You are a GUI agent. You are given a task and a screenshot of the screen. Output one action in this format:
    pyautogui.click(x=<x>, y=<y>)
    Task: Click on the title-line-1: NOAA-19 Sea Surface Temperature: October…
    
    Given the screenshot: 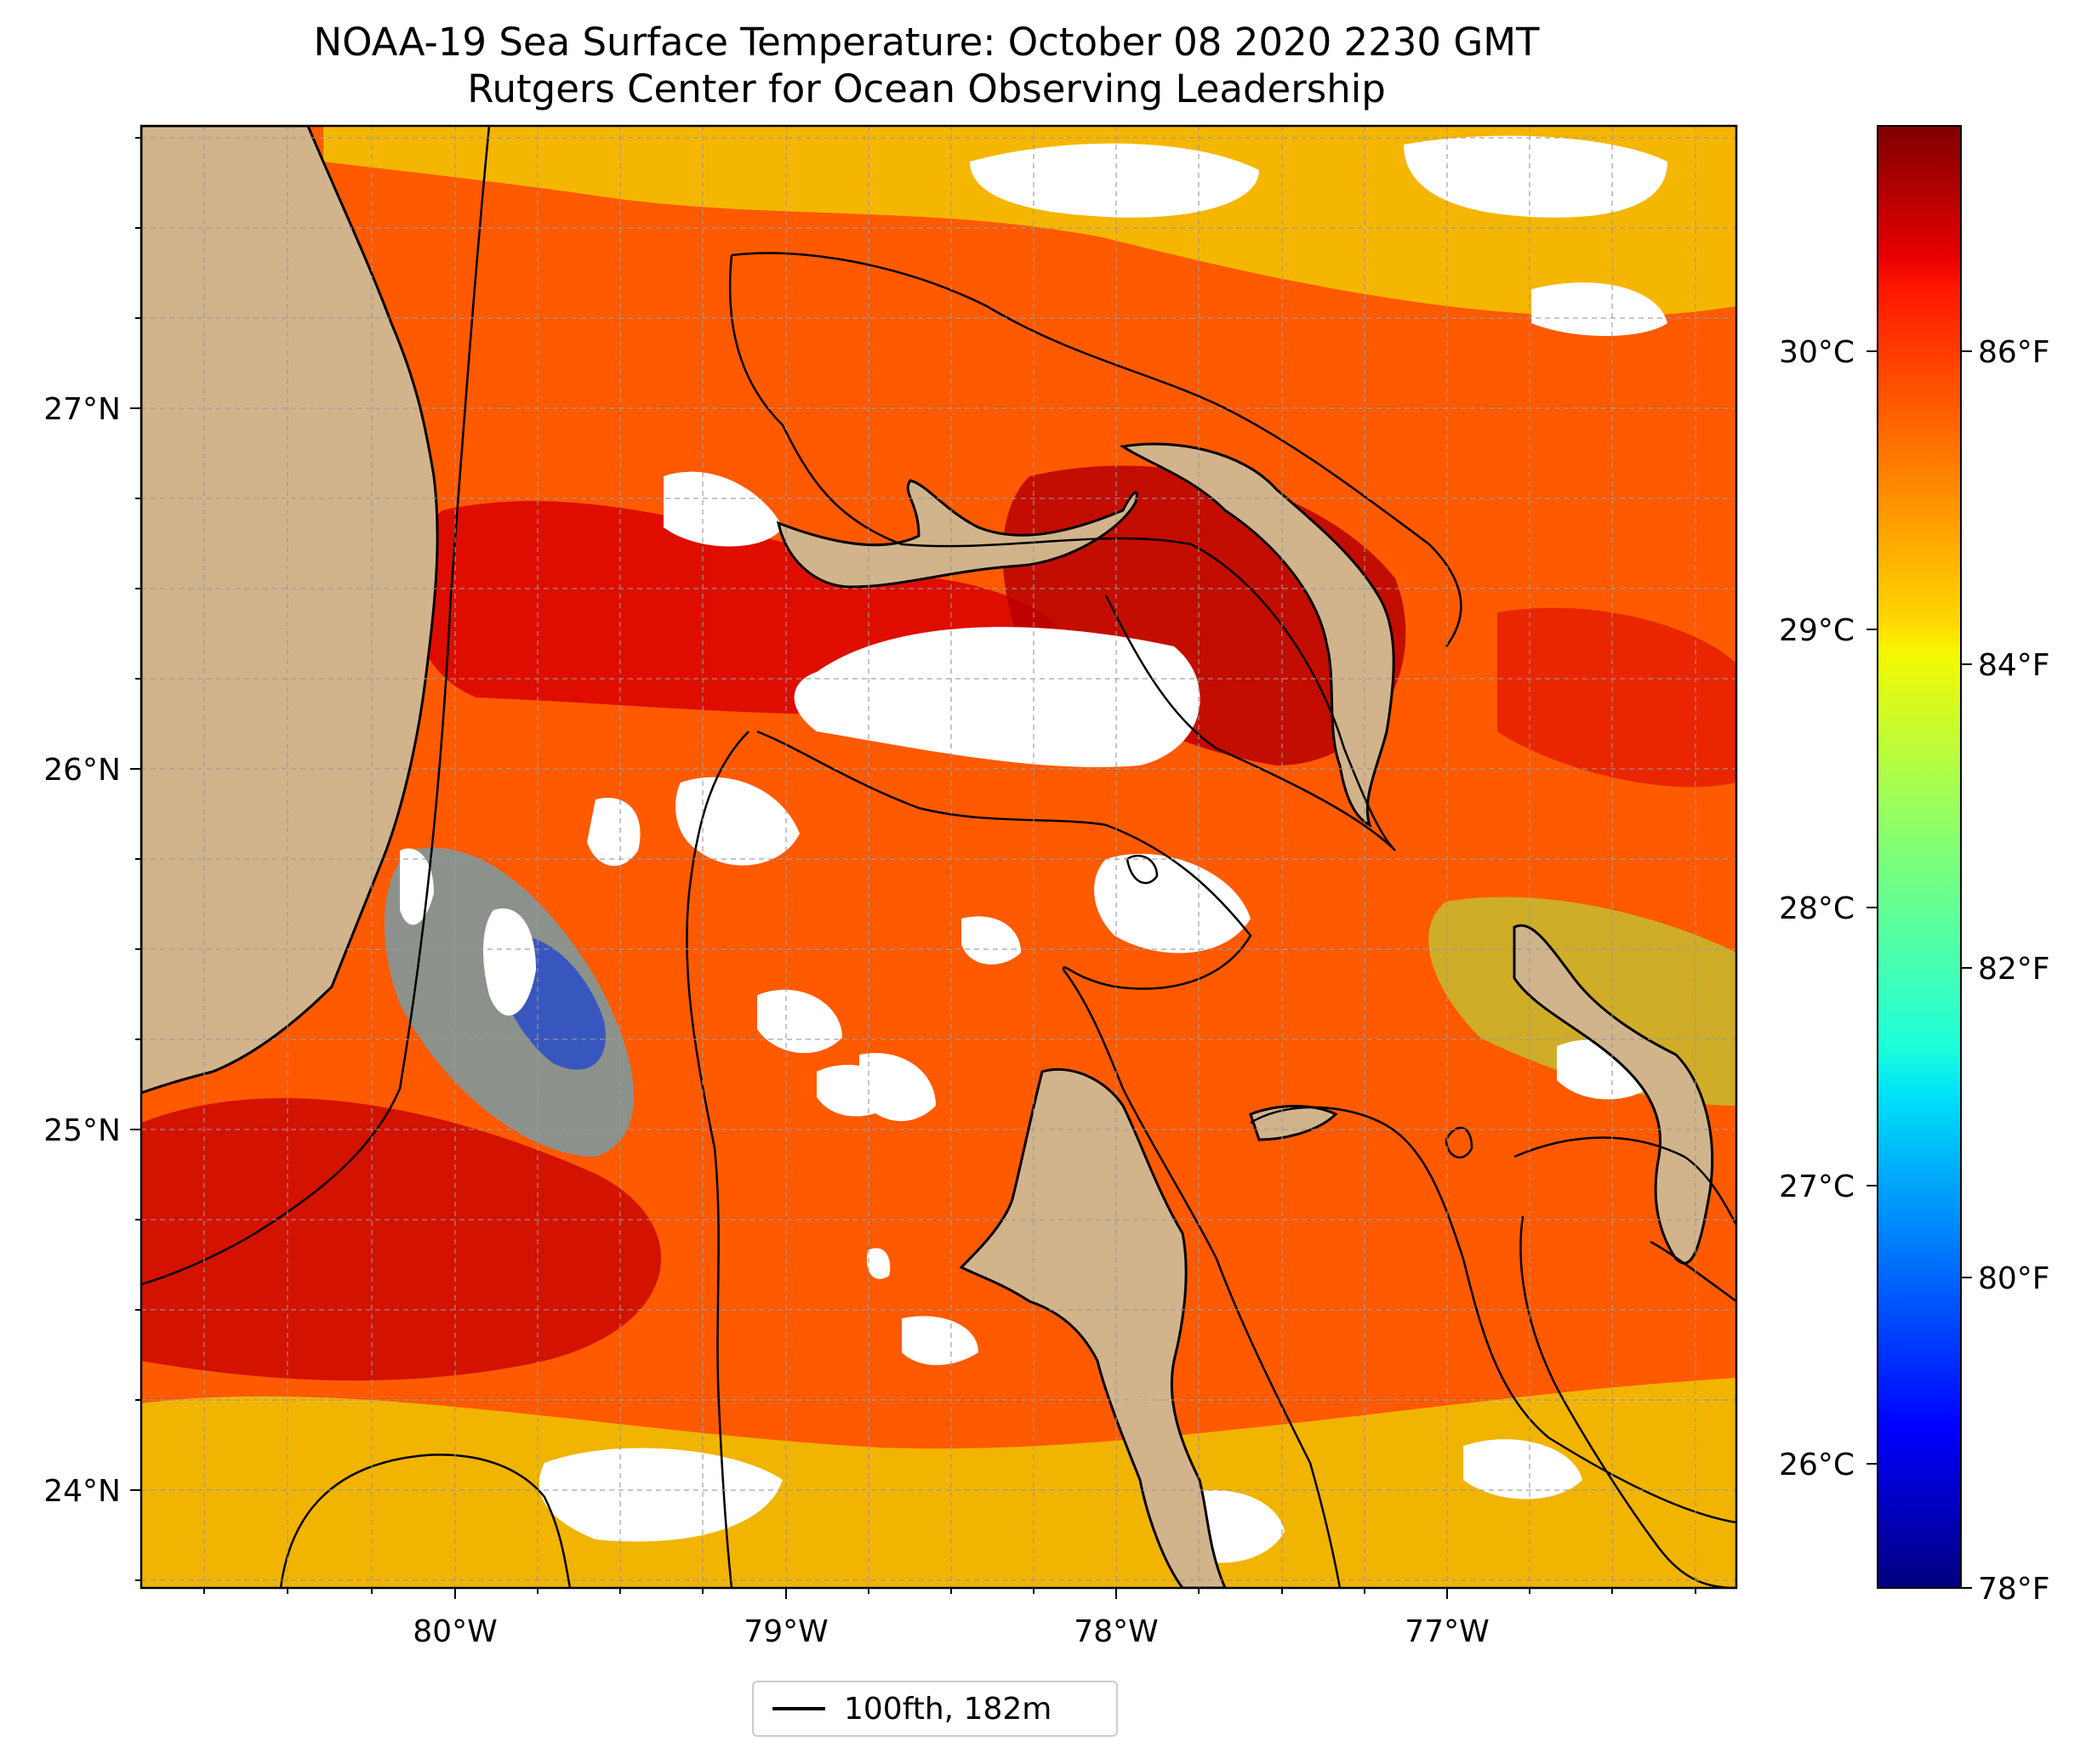 What is the action you would take?
    pyautogui.click(x=926, y=42)
    